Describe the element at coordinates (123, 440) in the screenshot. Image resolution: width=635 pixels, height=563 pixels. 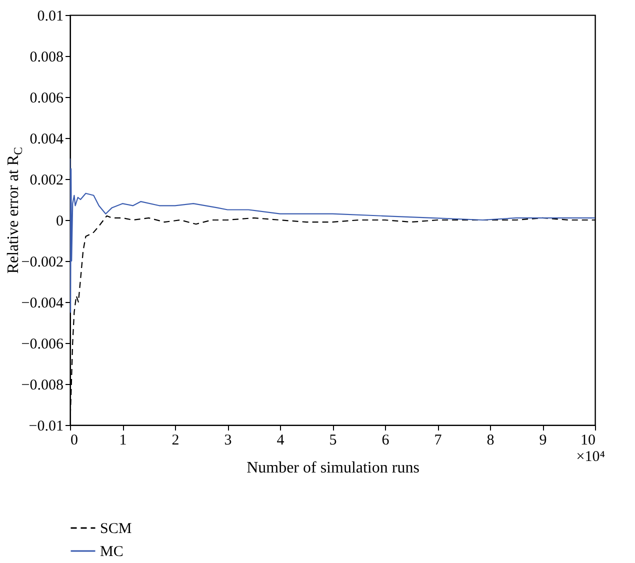
I see `x-tick-label: 1` at that location.